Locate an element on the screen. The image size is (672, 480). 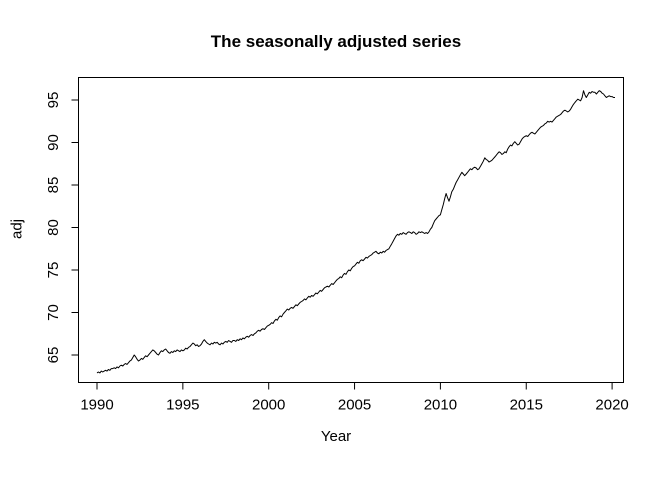
y-tick-label: 75 is located at coordinates (53, 270).